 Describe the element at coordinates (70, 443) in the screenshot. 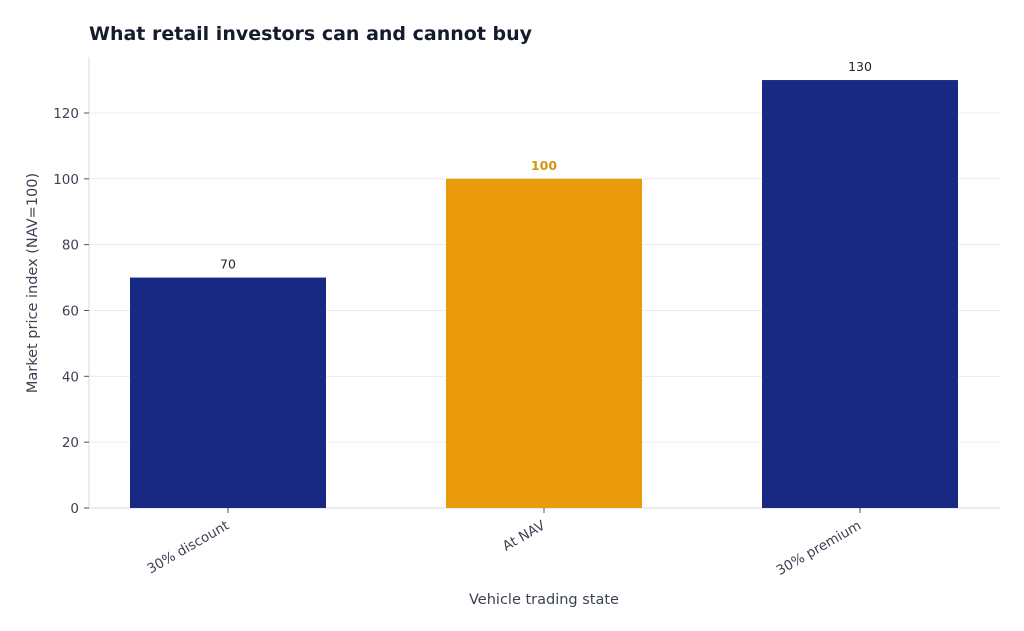

I see `y-tick-label: 20` at that location.